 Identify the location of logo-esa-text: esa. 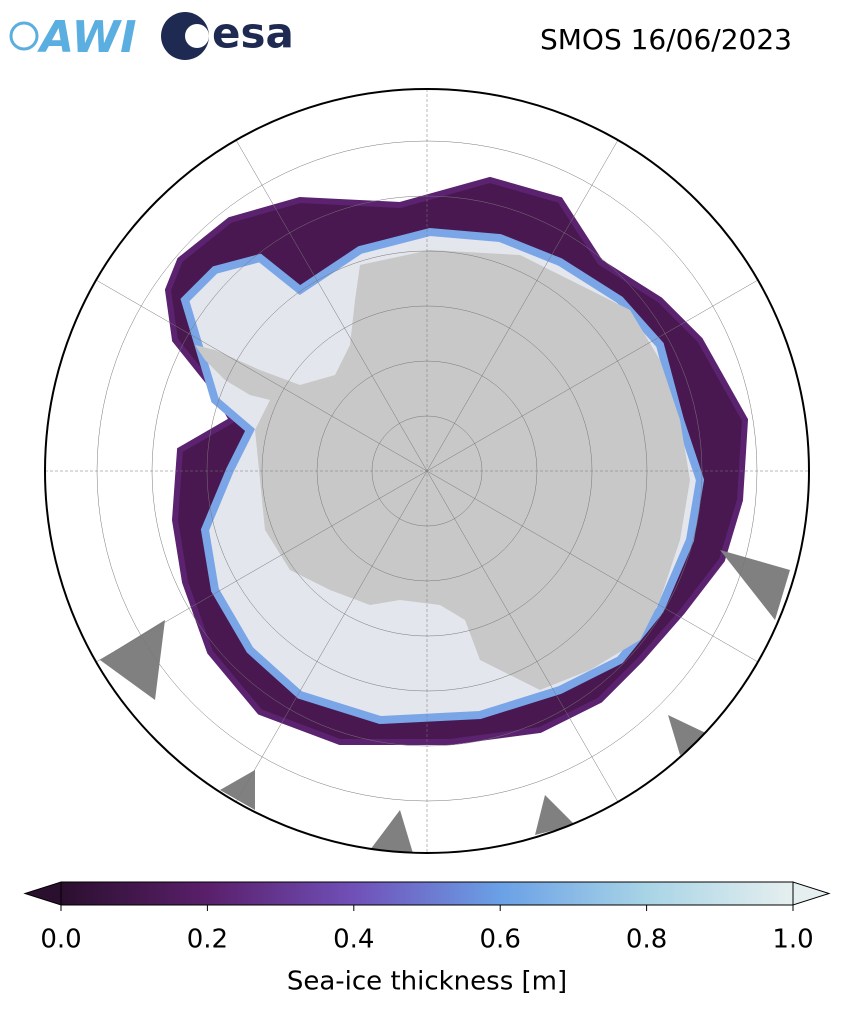
(253, 33).